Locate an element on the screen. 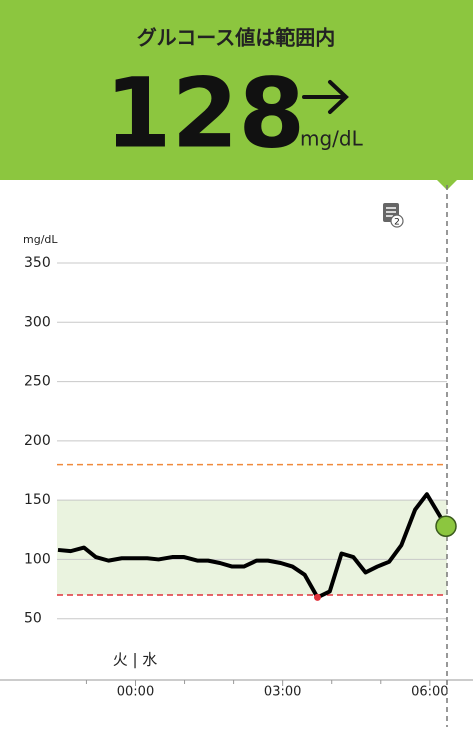 The height and width of the screenshot is (731, 473). y-tick-label: 50 is located at coordinates (33, 619).